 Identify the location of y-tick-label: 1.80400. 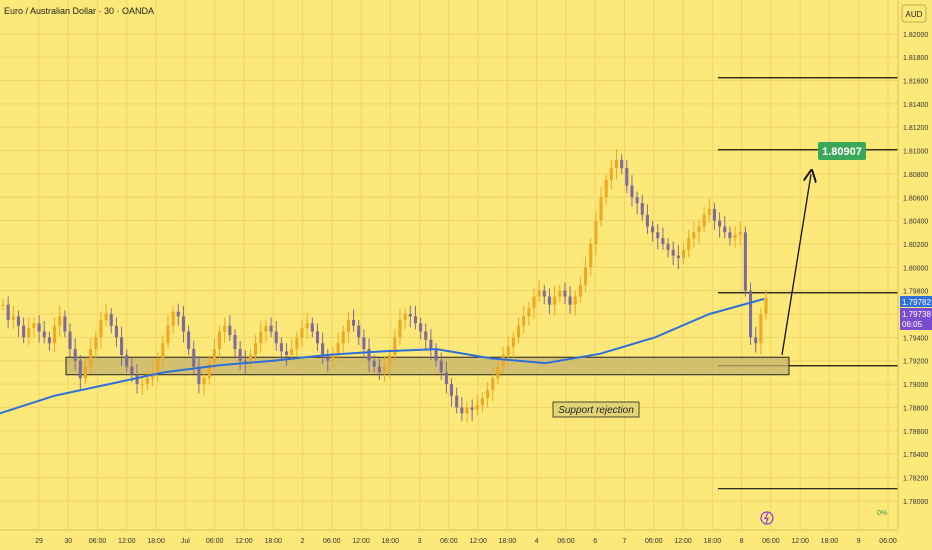
(915, 222).